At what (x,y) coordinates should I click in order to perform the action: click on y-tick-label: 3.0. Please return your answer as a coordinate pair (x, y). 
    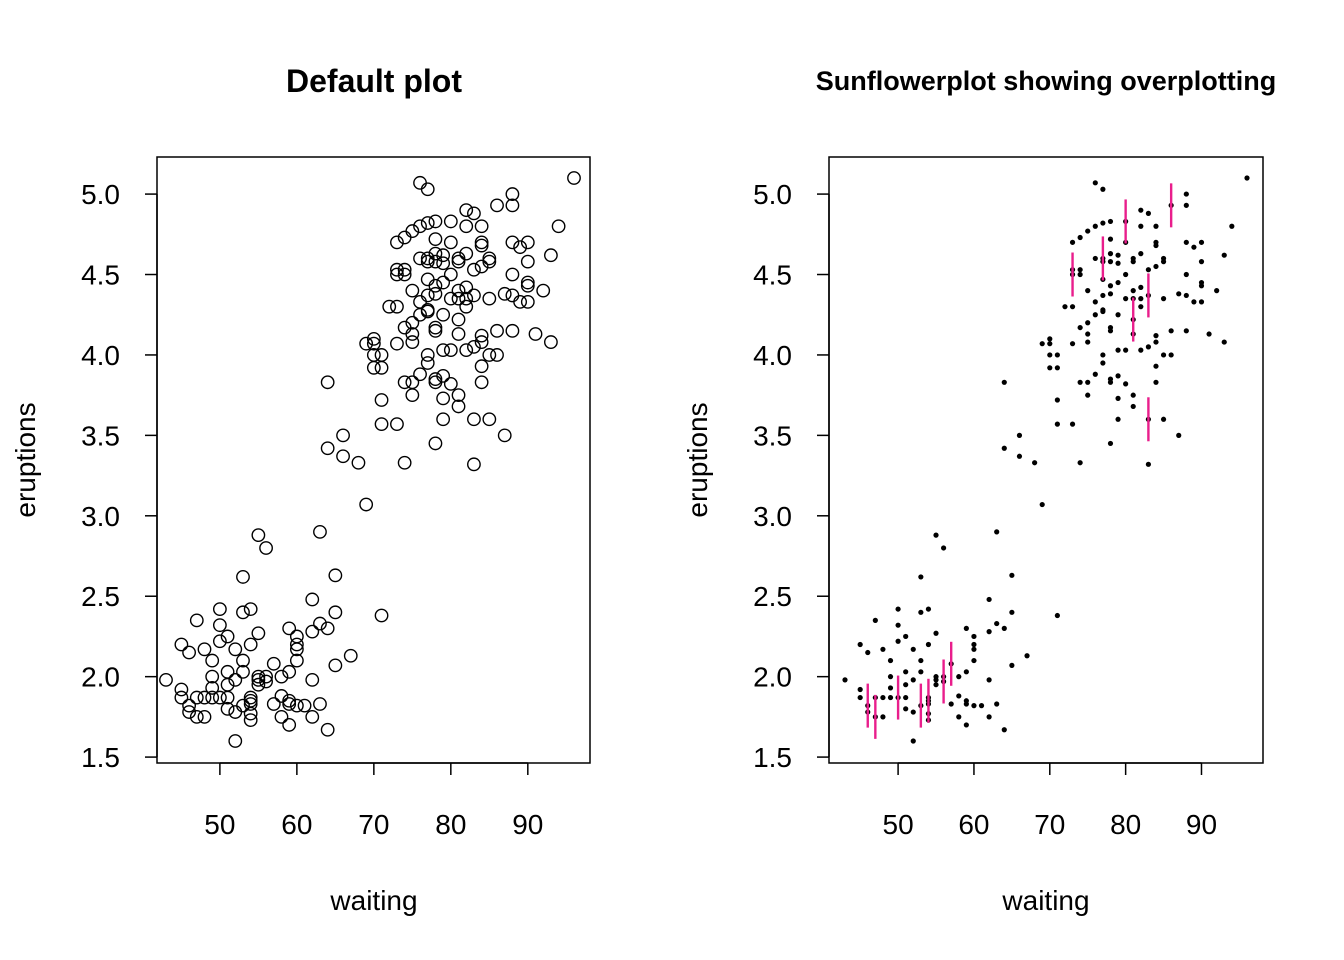
    Looking at the image, I should click on (772, 516).